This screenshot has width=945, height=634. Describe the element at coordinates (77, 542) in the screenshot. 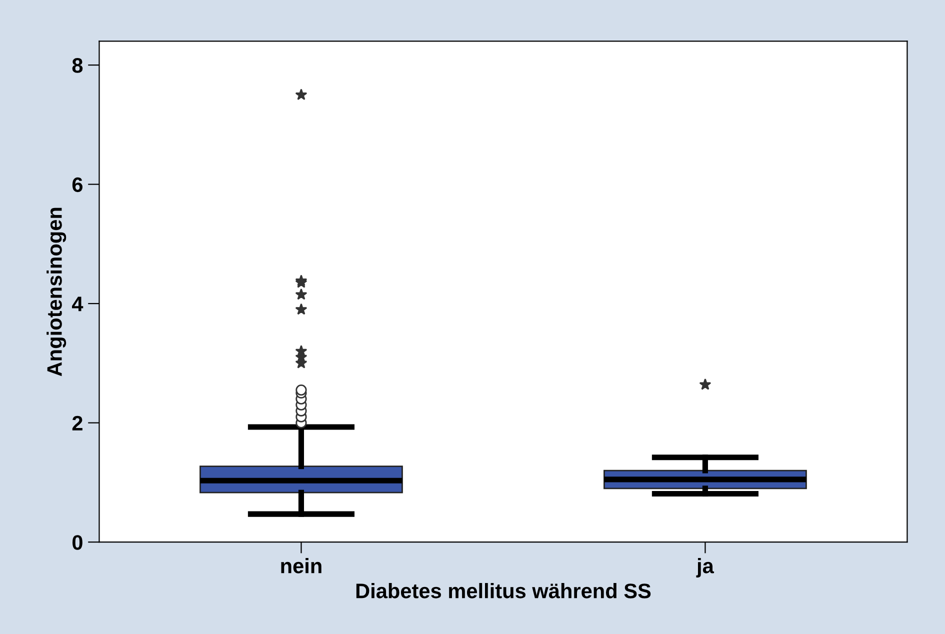

I see `y-tick-label: 0` at that location.